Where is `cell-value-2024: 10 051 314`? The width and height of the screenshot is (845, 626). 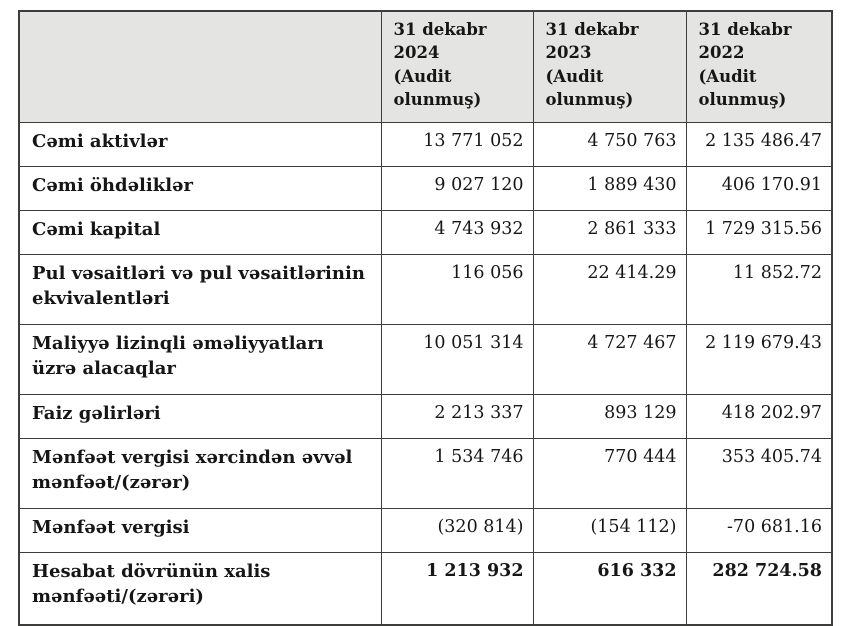 cell-value-2024: 10 051 314 is located at coordinates (457, 359).